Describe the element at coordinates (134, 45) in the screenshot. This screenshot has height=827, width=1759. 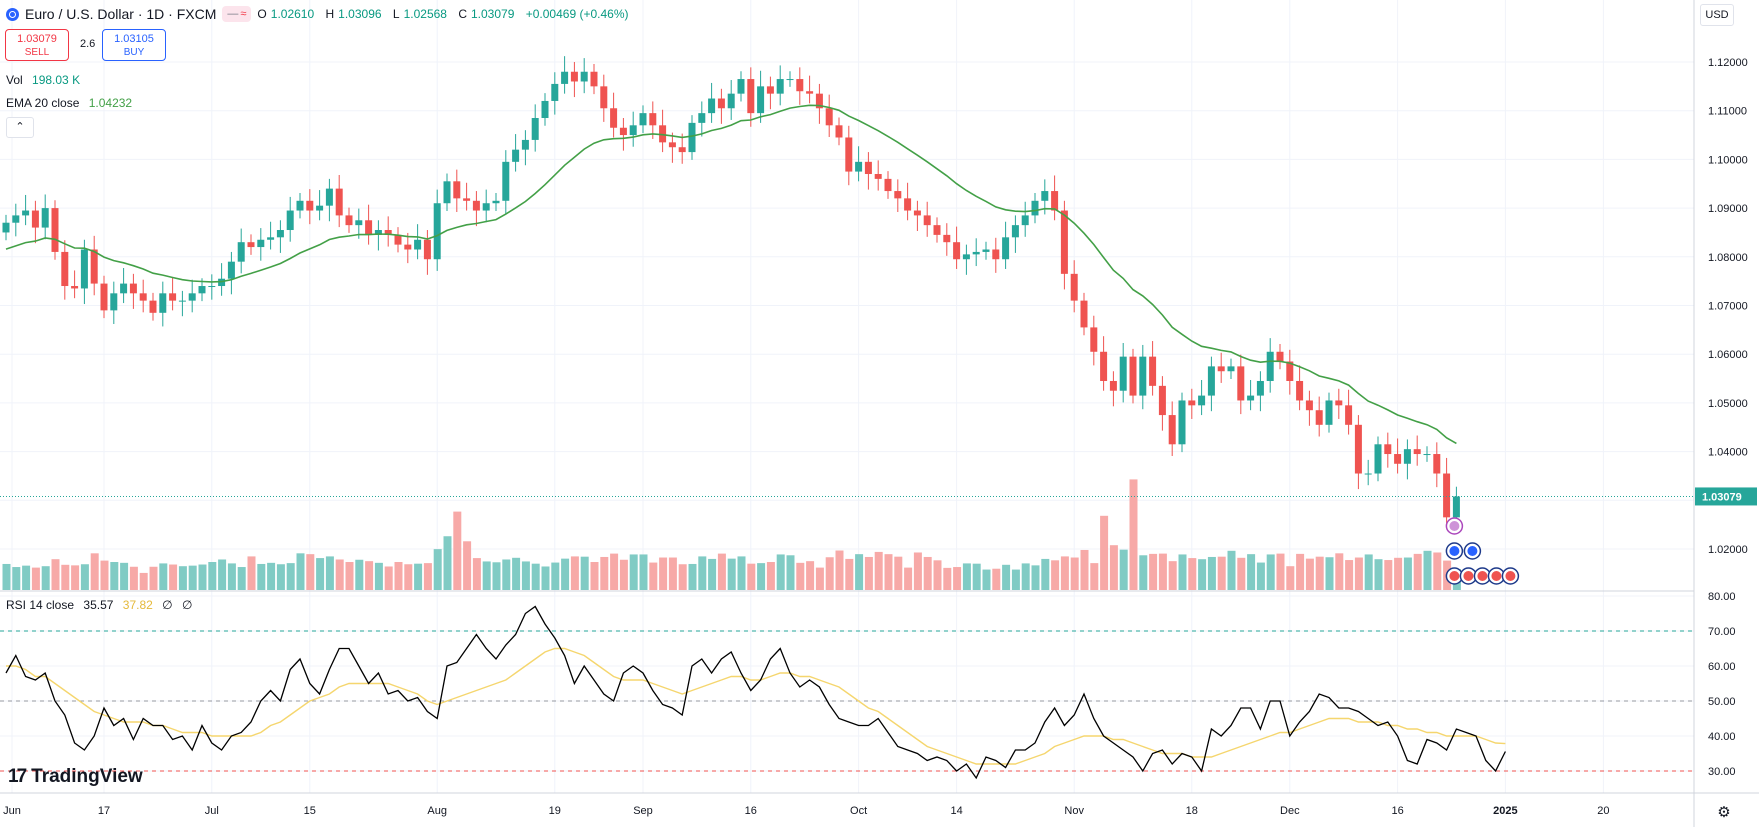
I see `buy-button: 1.03105 BUY` at that location.